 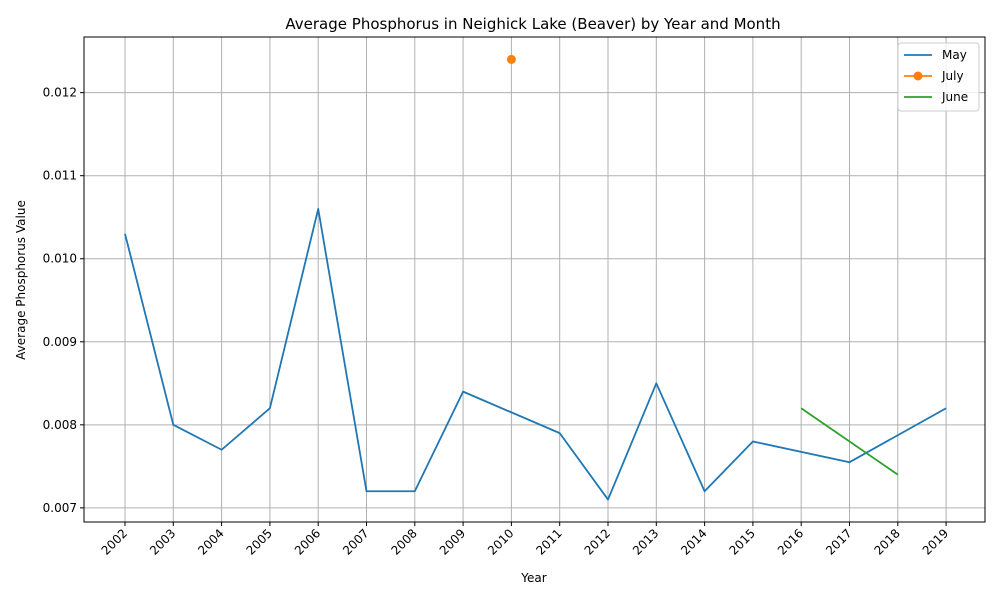 I want to click on y-axis-title: Average Phosphorus Value, so click(x=21, y=280).